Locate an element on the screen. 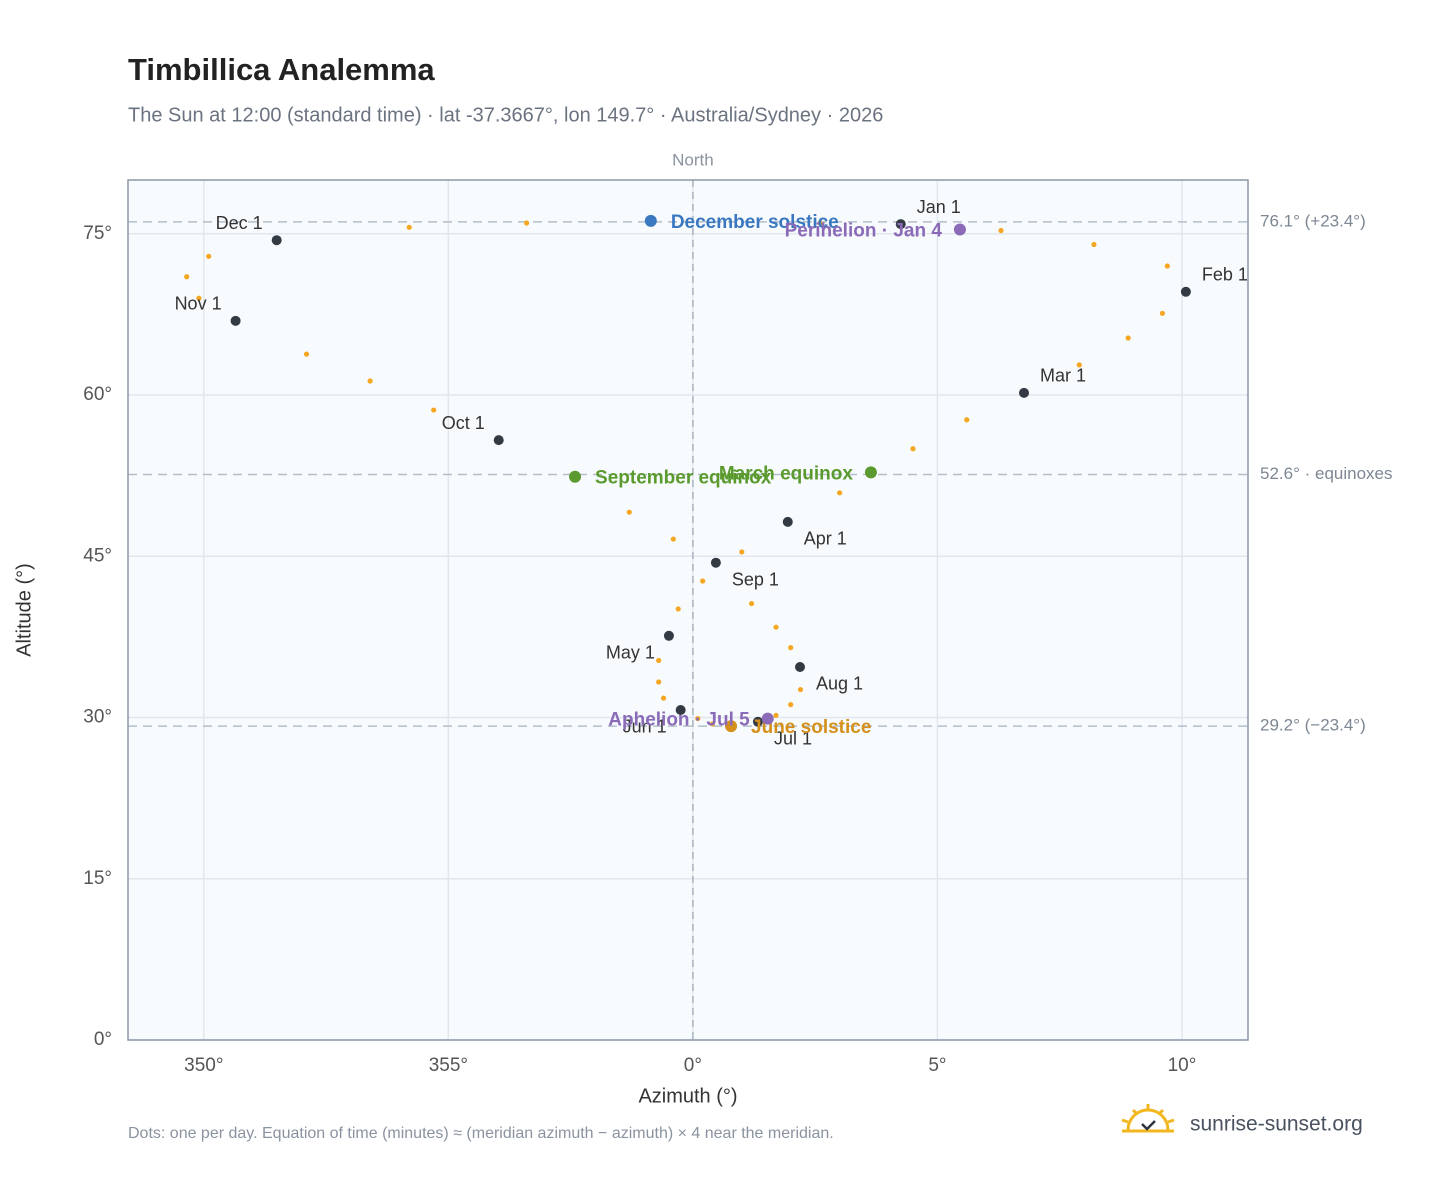 The image size is (1448, 1188). meridian-label: North is located at coordinates (693, 159).